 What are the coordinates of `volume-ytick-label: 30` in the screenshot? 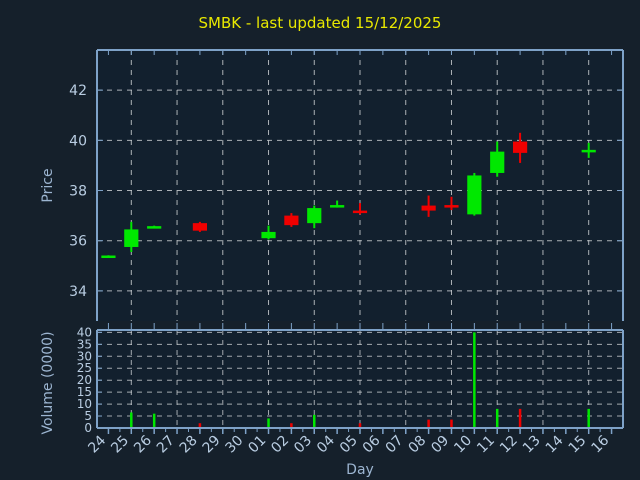 It's located at (84, 356).